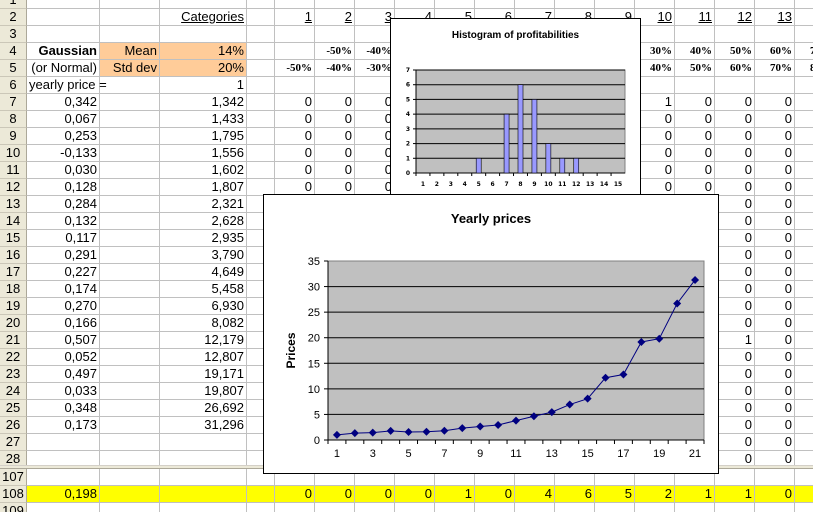  I want to click on bin-upper-bound: 60%, so click(735, 68).